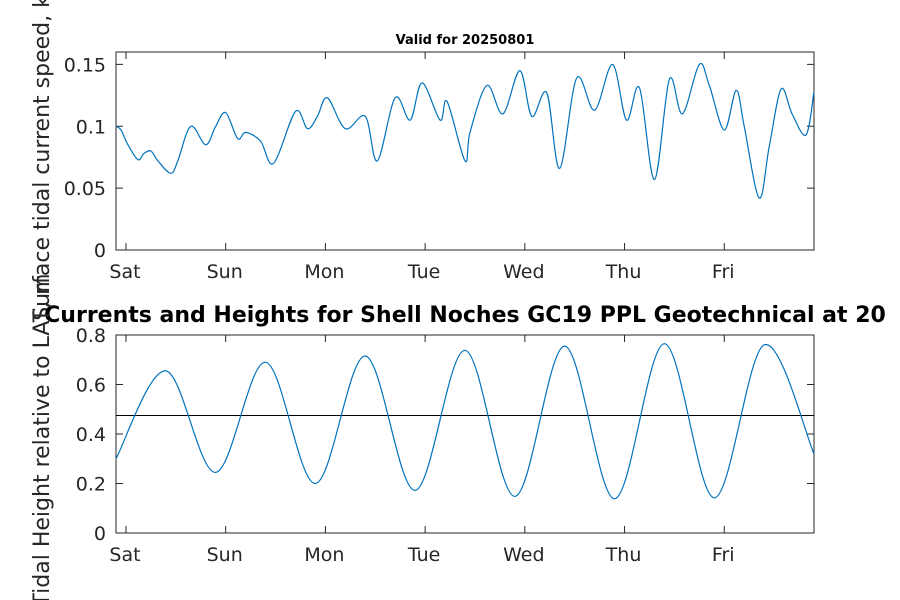  I want to click on height-ylabel: Tidal Height relative to LAT, m, so click(42, 436).